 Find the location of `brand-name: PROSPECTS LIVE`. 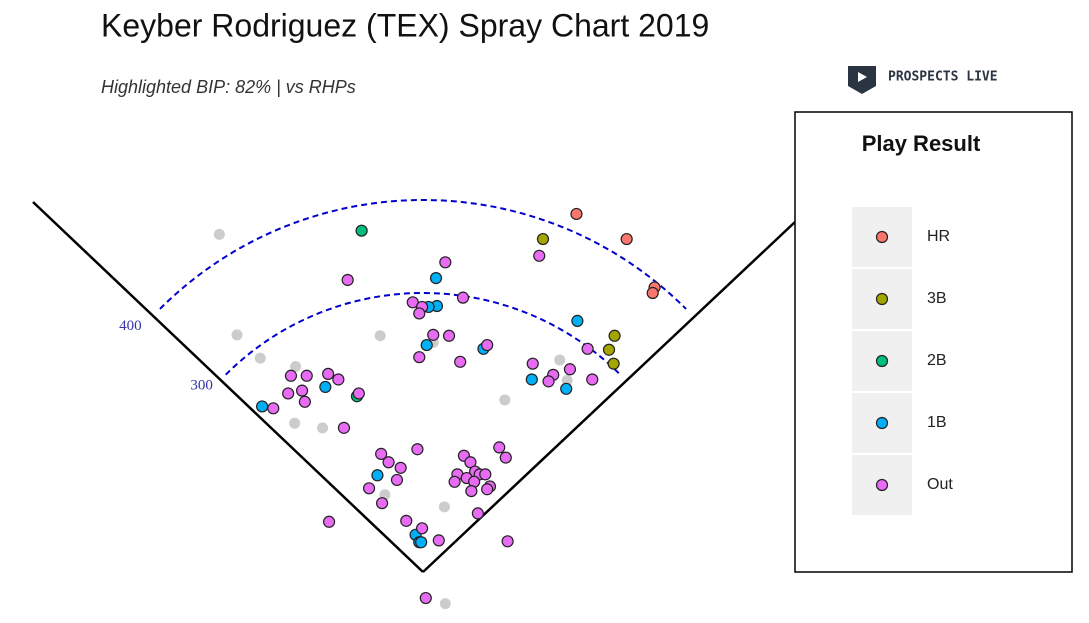

brand-name: PROSPECTS LIVE is located at coordinates (943, 77).